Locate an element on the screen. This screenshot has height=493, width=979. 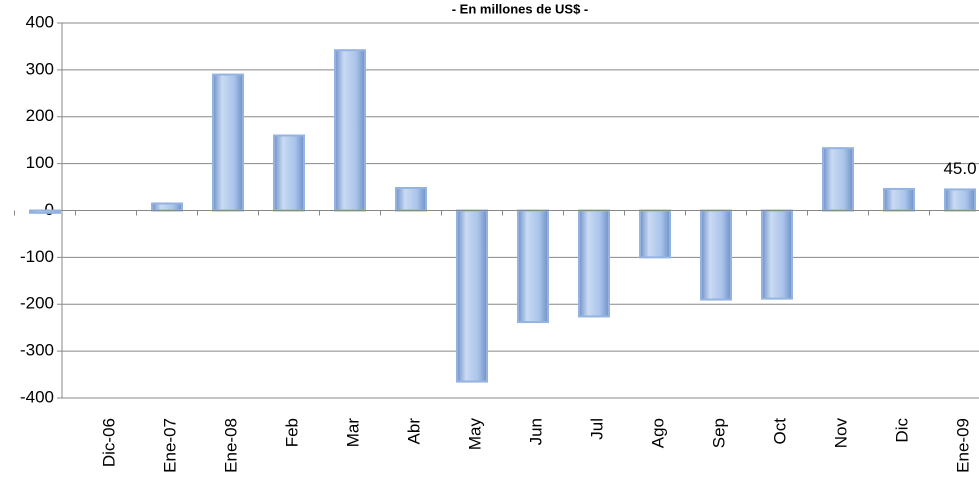
y-tick-label: 400 is located at coordinates (40, 21).